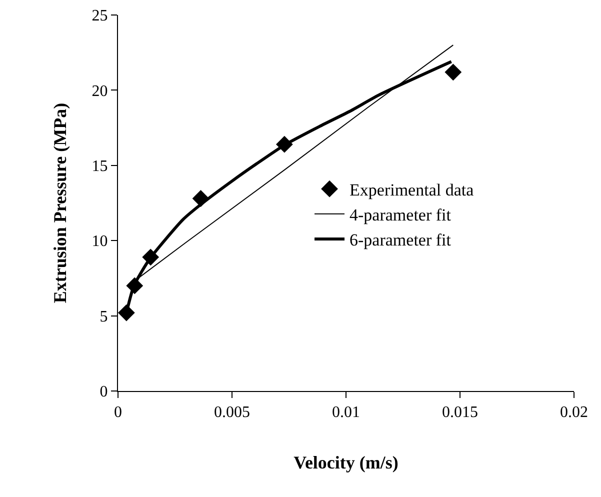 The image size is (601, 497). Describe the element at coordinates (412, 190) in the screenshot. I see `legend-label: Experimental data` at that location.